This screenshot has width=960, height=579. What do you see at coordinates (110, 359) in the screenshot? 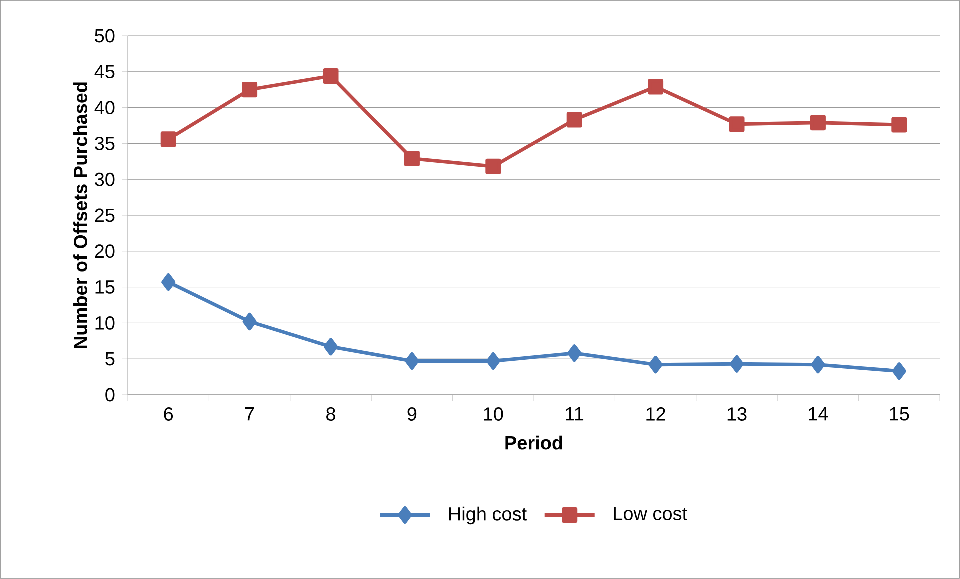
I see `y-tick-label: 5` at bounding box center [110, 359].